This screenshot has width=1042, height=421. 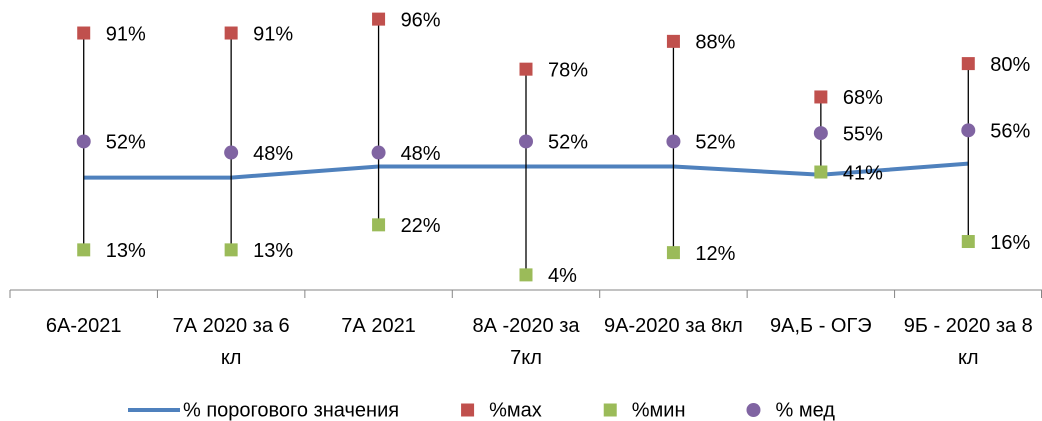 What do you see at coordinates (291, 410) in the screenshot?
I see `legend-label: % порогового значения` at bounding box center [291, 410].